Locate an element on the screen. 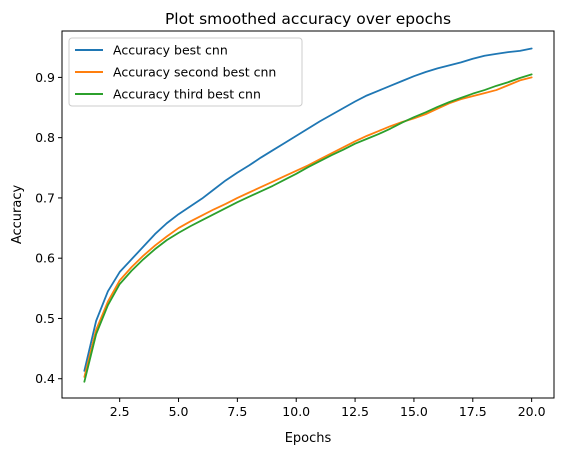 Image resolution: width=567 pixels, height=455 pixels. y-axis-label: Accuracy is located at coordinates (17, 215).